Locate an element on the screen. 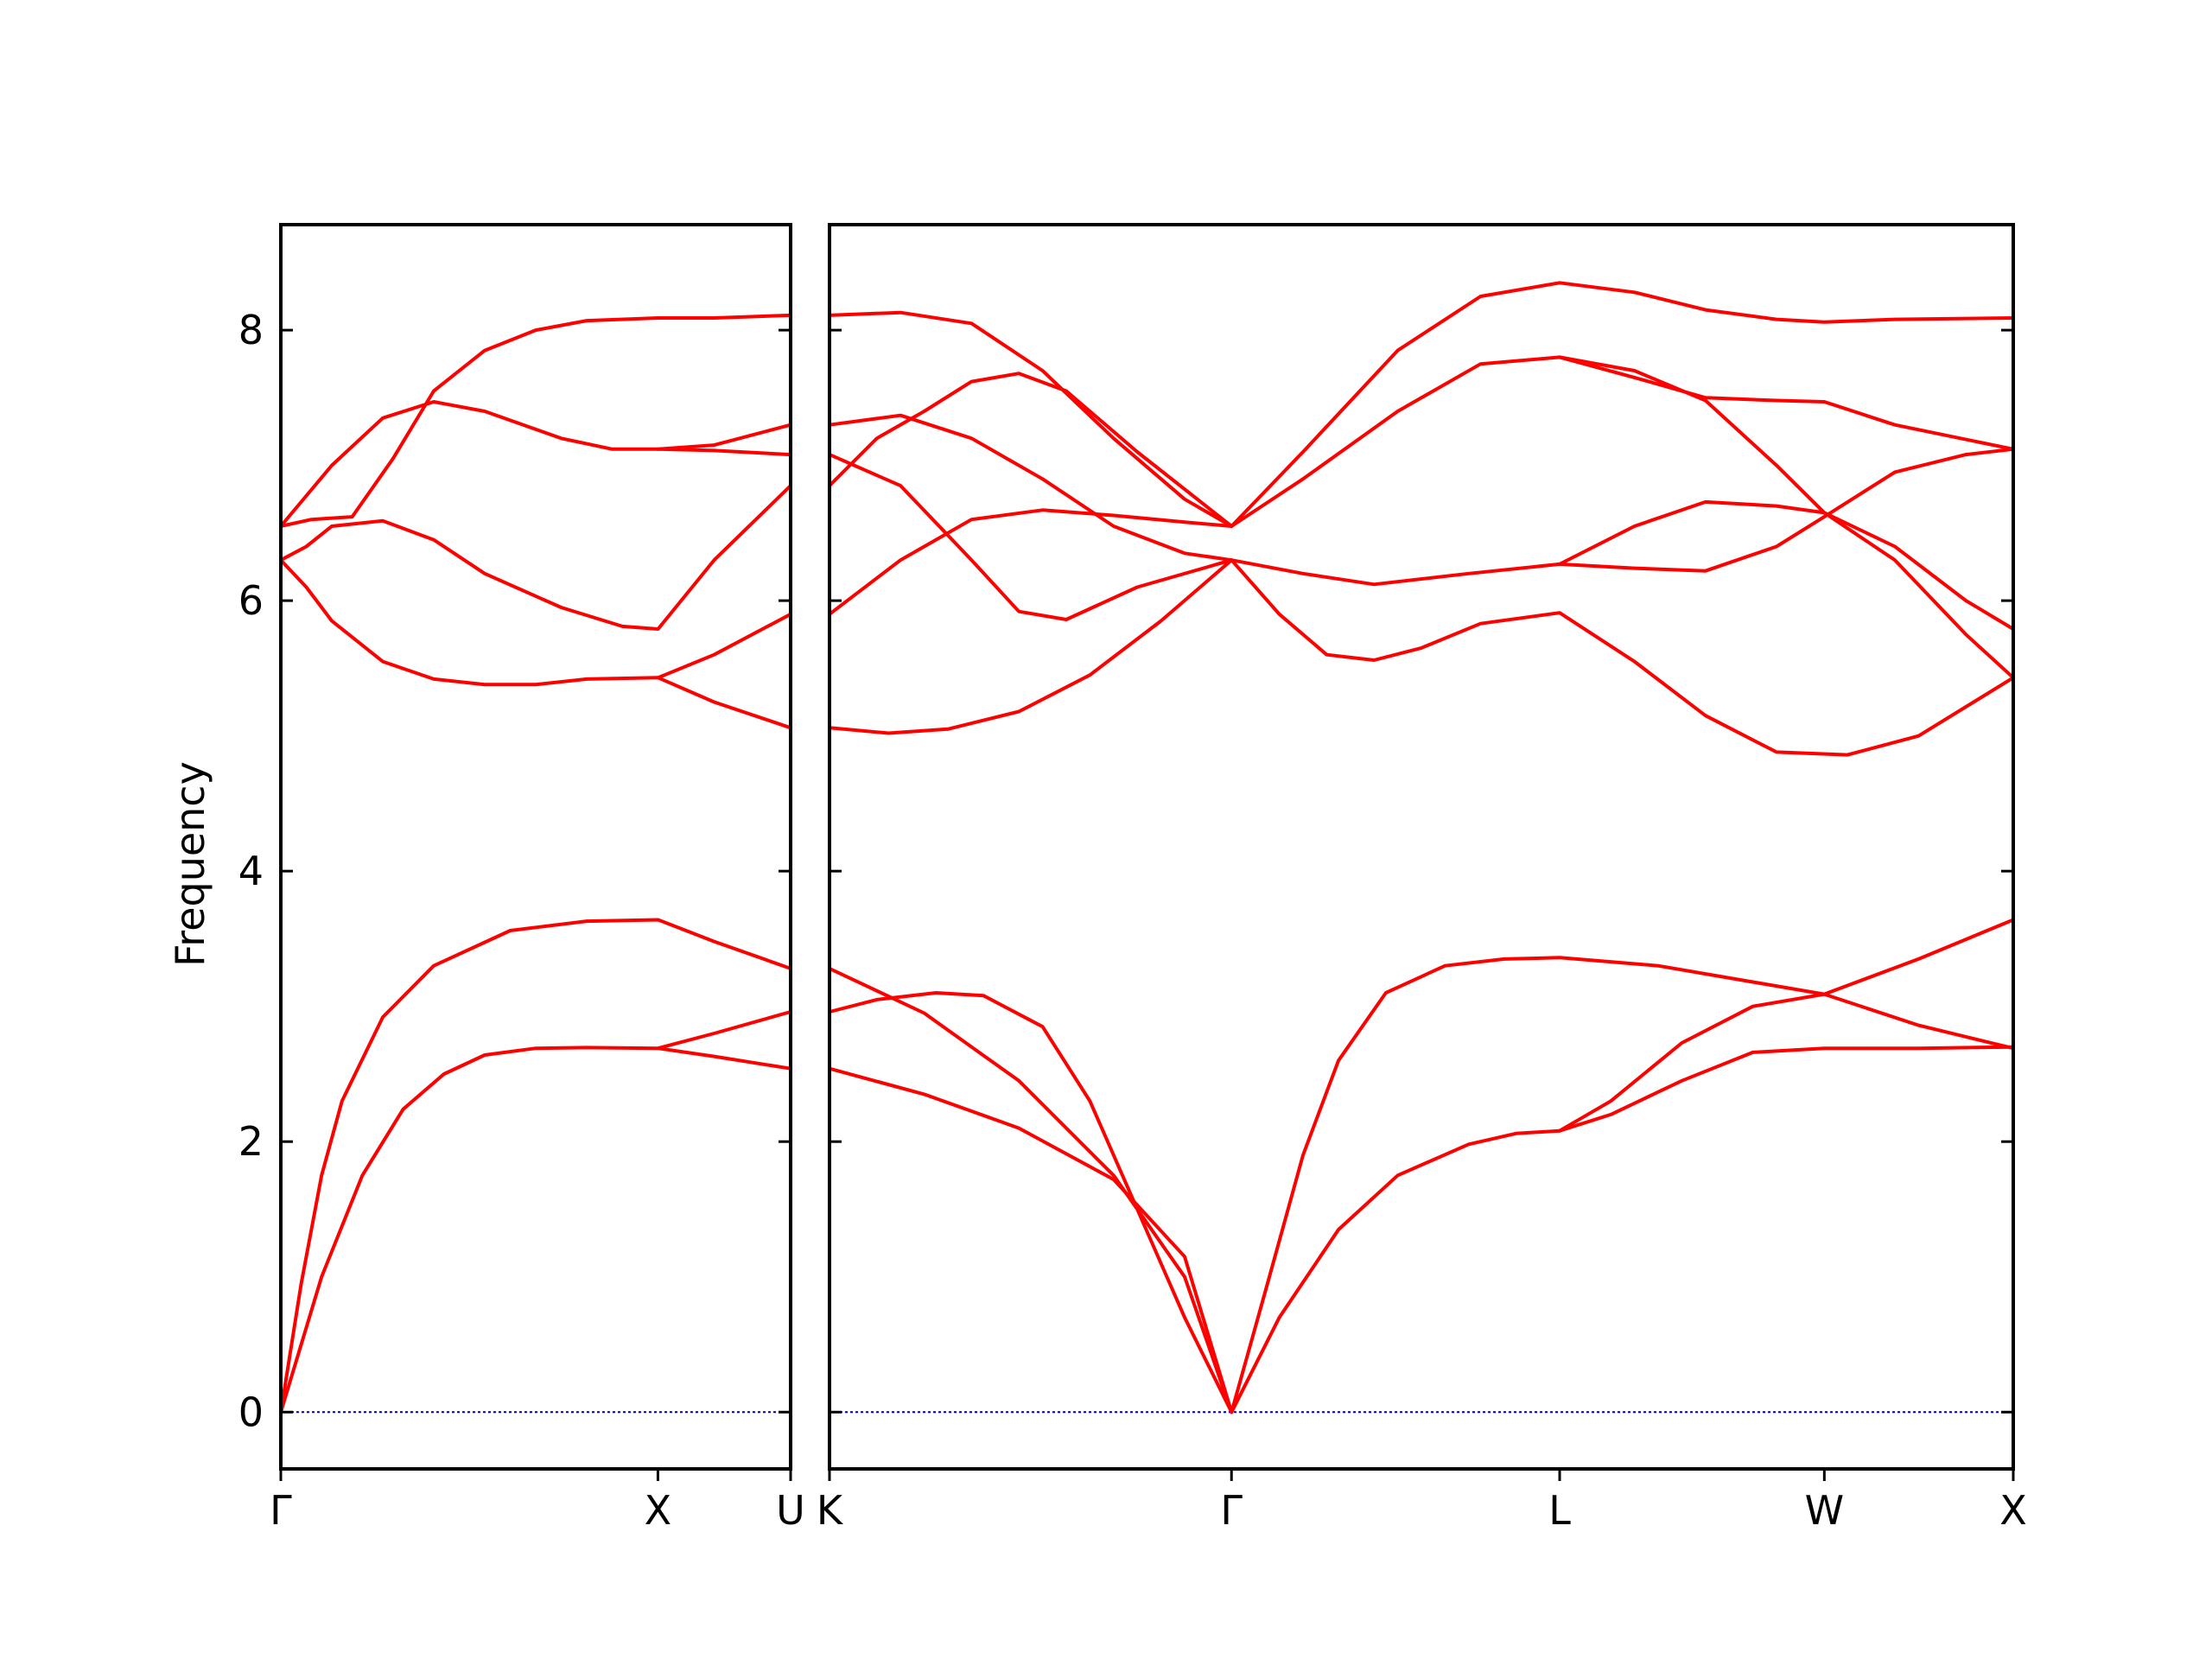 Image resolution: width=2212 pixels, height=1659 pixels. x-tick-label: L is located at coordinates (1559, 1510).